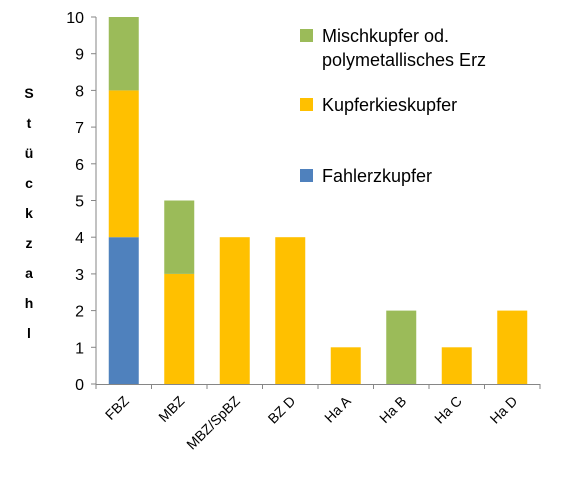 This screenshot has width=576, height=480. What do you see at coordinates (29, 333) in the screenshot?
I see `y-axis-title-letter: l` at bounding box center [29, 333].